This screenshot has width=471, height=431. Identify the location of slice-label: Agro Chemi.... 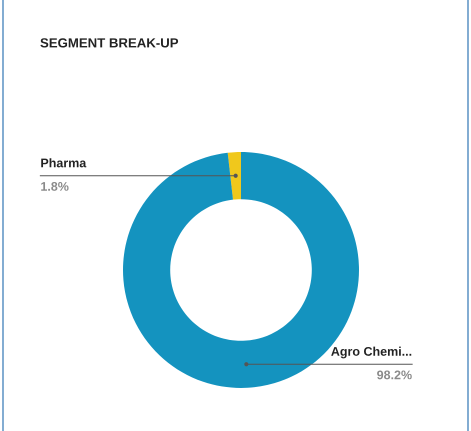
(371, 352).